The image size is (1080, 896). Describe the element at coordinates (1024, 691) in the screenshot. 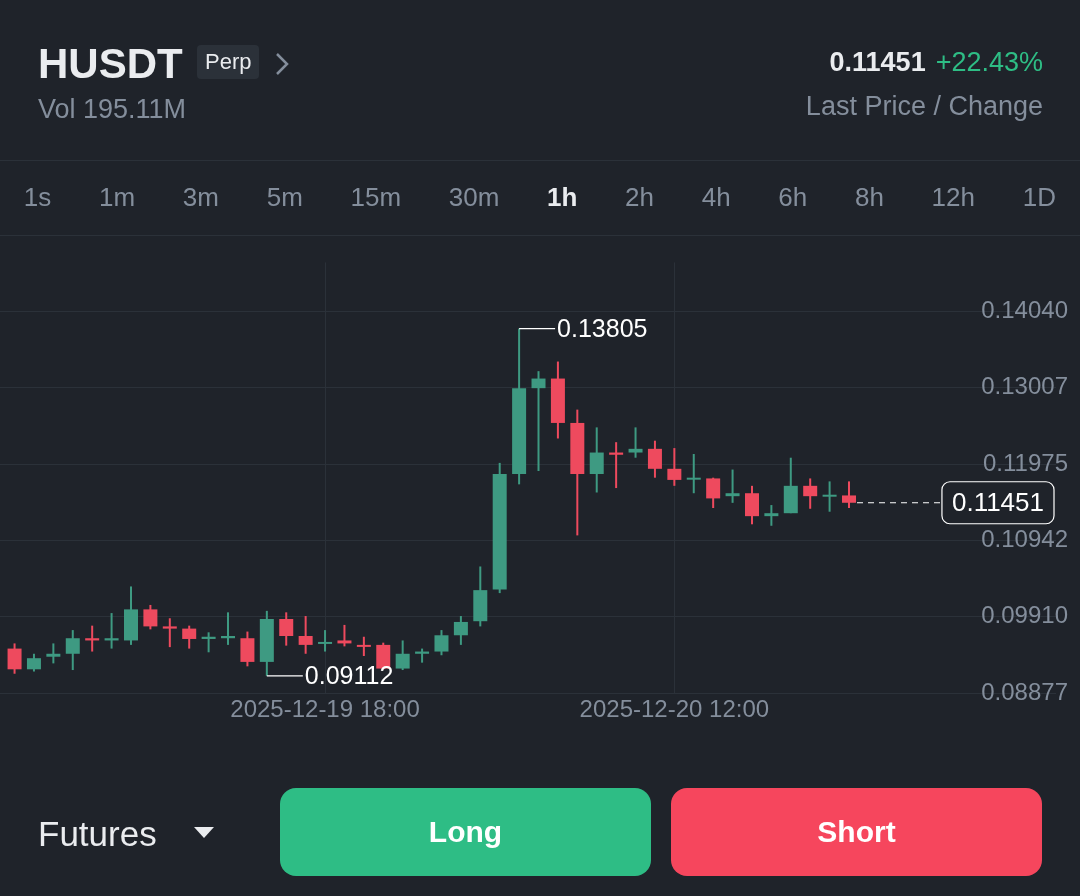

I see `y-tick-label: 0.08877` at that location.